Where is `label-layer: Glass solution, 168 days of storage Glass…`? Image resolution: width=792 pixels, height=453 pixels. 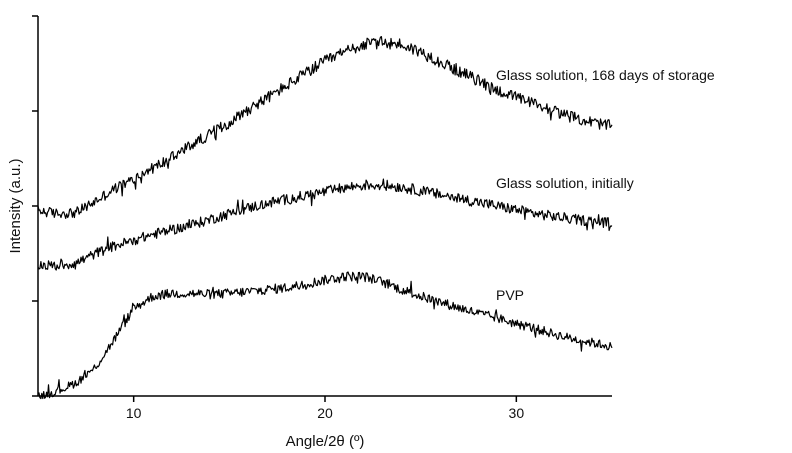 label-layer: Glass solution, 168 days of storage Glass… is located at coordinates (605, 185).